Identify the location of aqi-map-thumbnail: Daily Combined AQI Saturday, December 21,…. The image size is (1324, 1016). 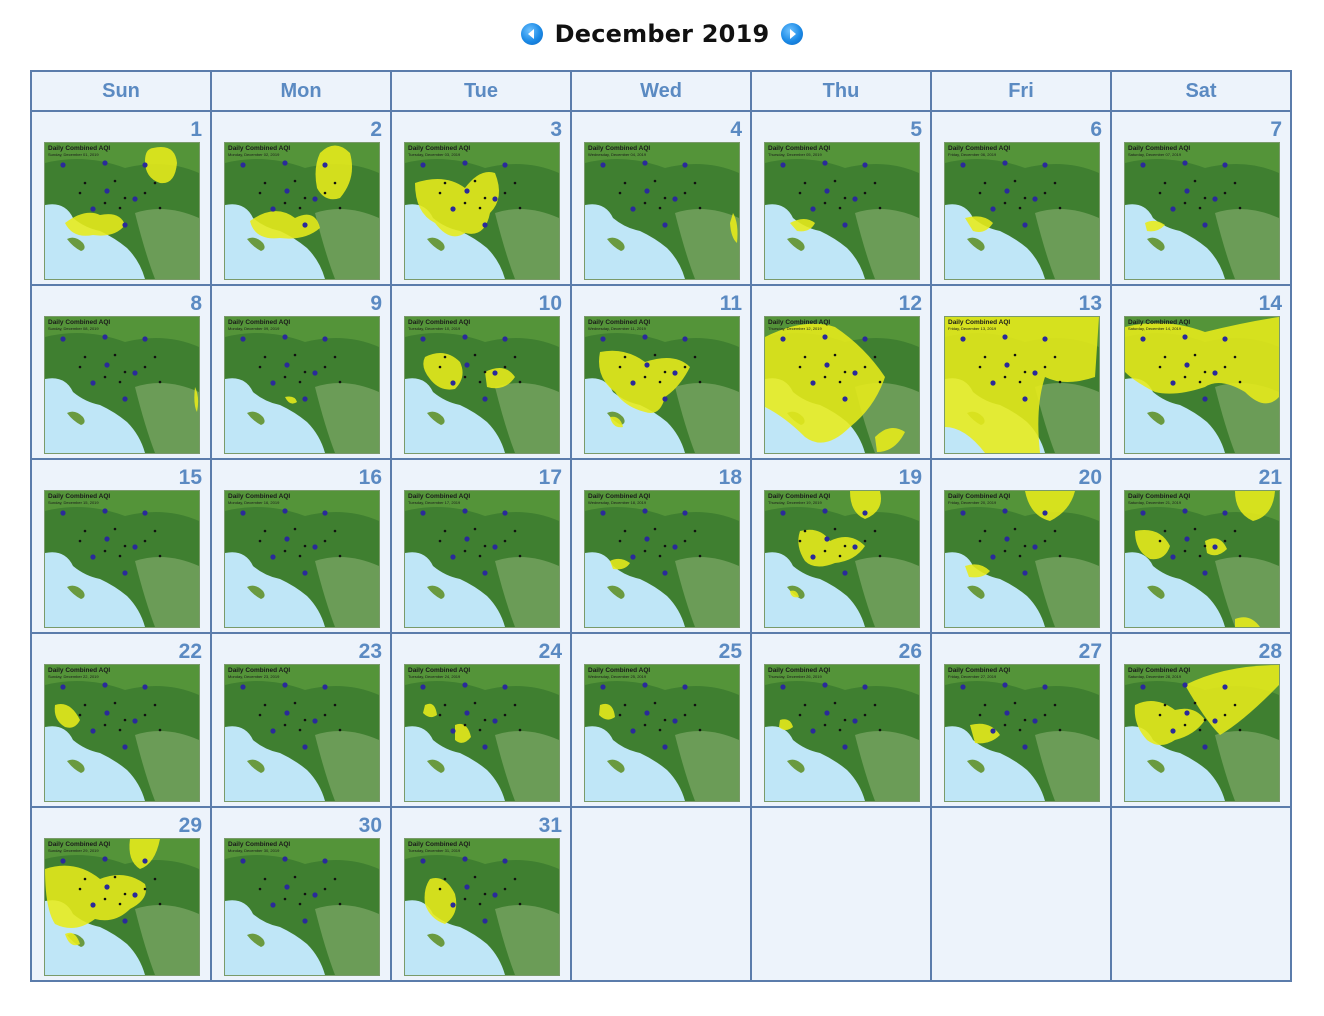
(1202, 559).